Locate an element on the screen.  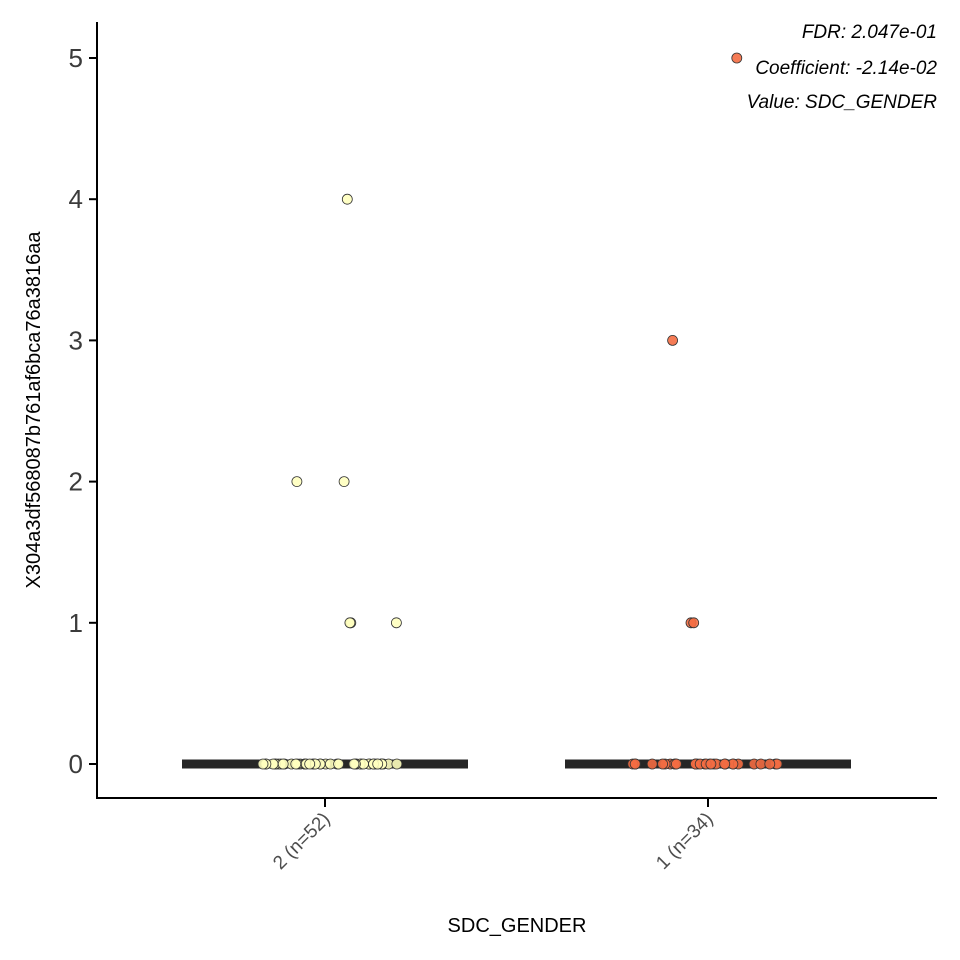
y-tick-label: 0 is located at coordinates (76, 764).